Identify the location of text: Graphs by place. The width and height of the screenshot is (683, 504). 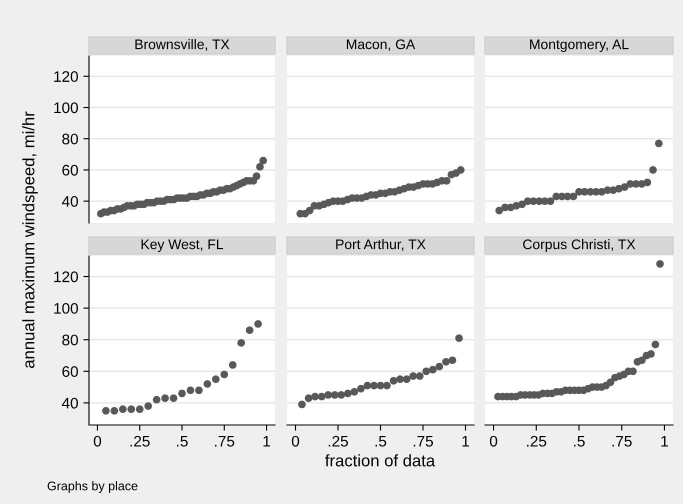
(93, 487).